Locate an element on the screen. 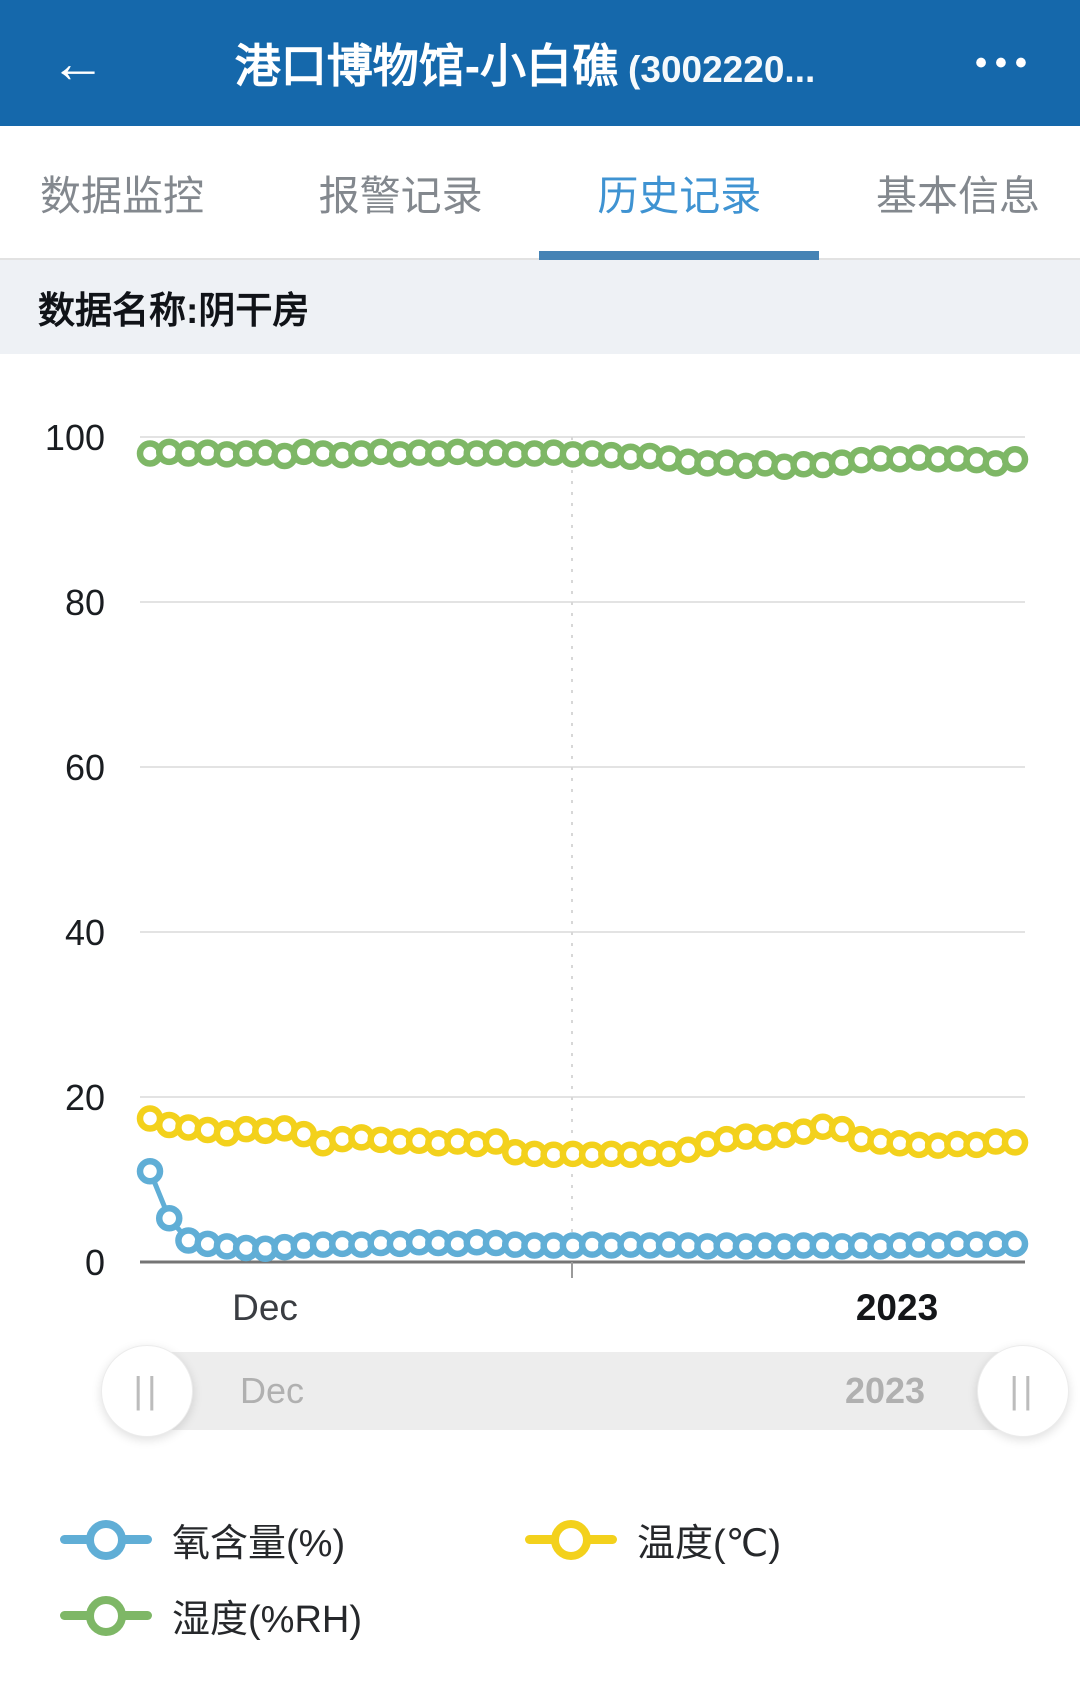 This screenshot has width=1080, height=1682. legend-label: 温度(℃) is located at coordinates (709, 1544).